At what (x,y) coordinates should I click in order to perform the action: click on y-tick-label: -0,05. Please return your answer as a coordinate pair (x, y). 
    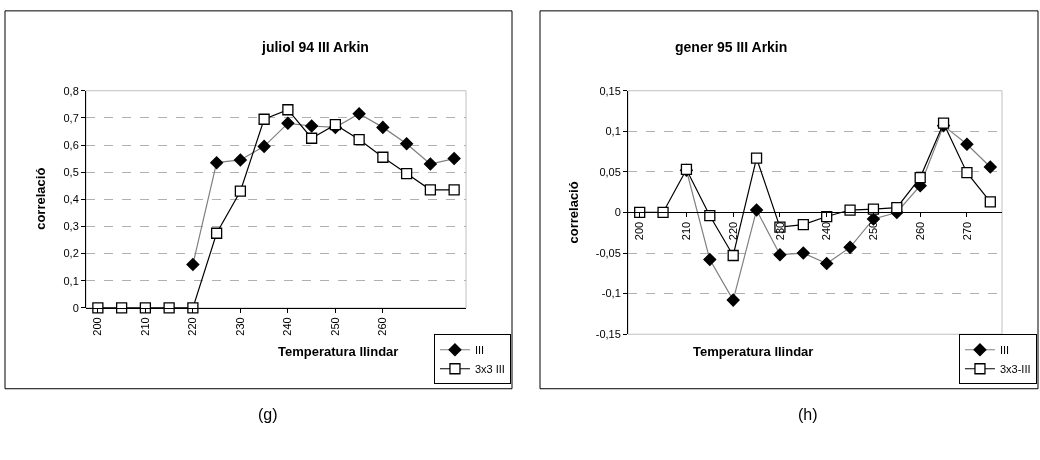
    Looking at the image, I should click on (608, 252).